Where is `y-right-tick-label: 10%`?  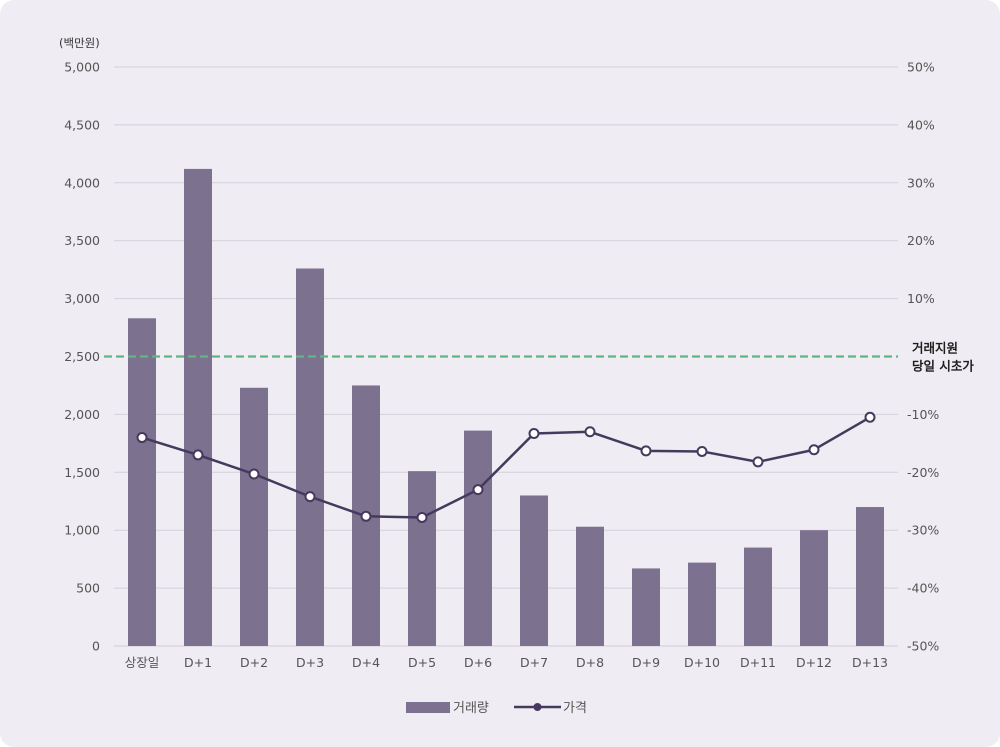
y-right-tick-label: 10% is located at coordinates (921, 298).